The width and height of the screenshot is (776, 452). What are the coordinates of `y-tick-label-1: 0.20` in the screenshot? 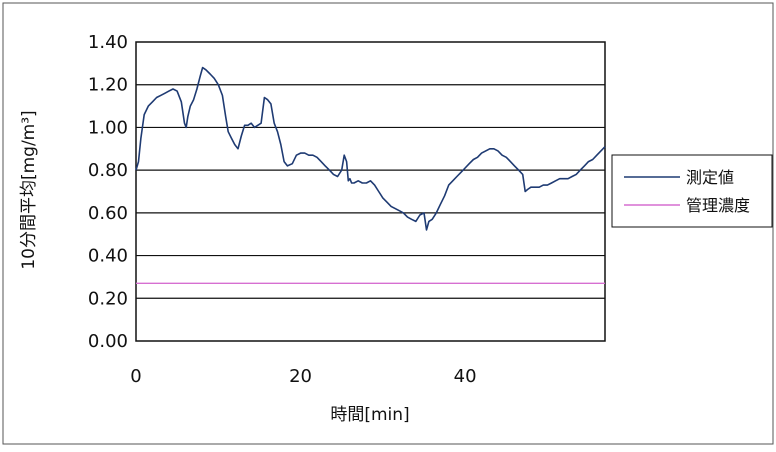 It's located at (108, 298).